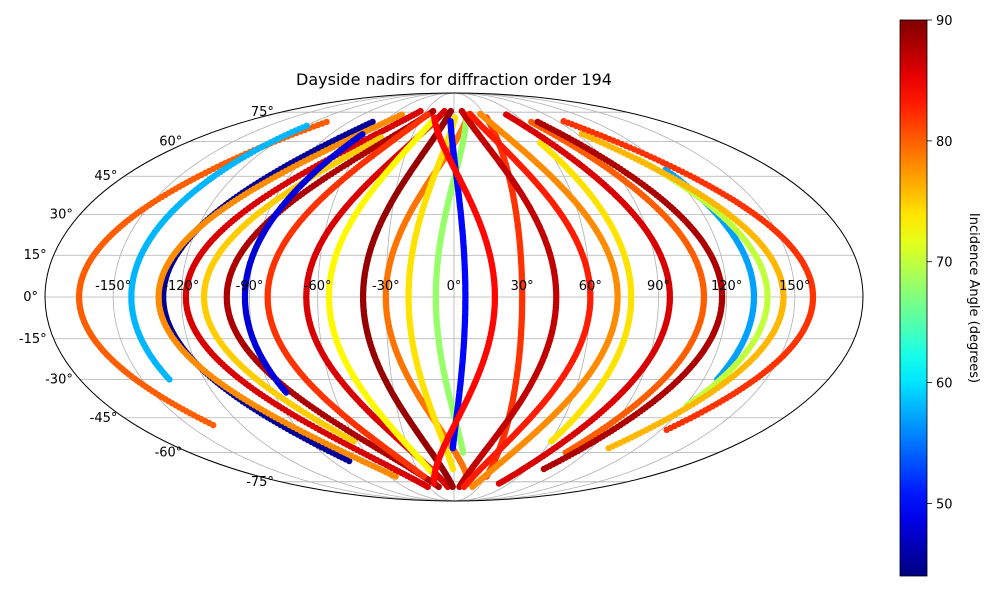 Image resolution: width=998 pixels, height=592 pixels. I want to click on latitude-tick-label: 75°, so click(262, 112).